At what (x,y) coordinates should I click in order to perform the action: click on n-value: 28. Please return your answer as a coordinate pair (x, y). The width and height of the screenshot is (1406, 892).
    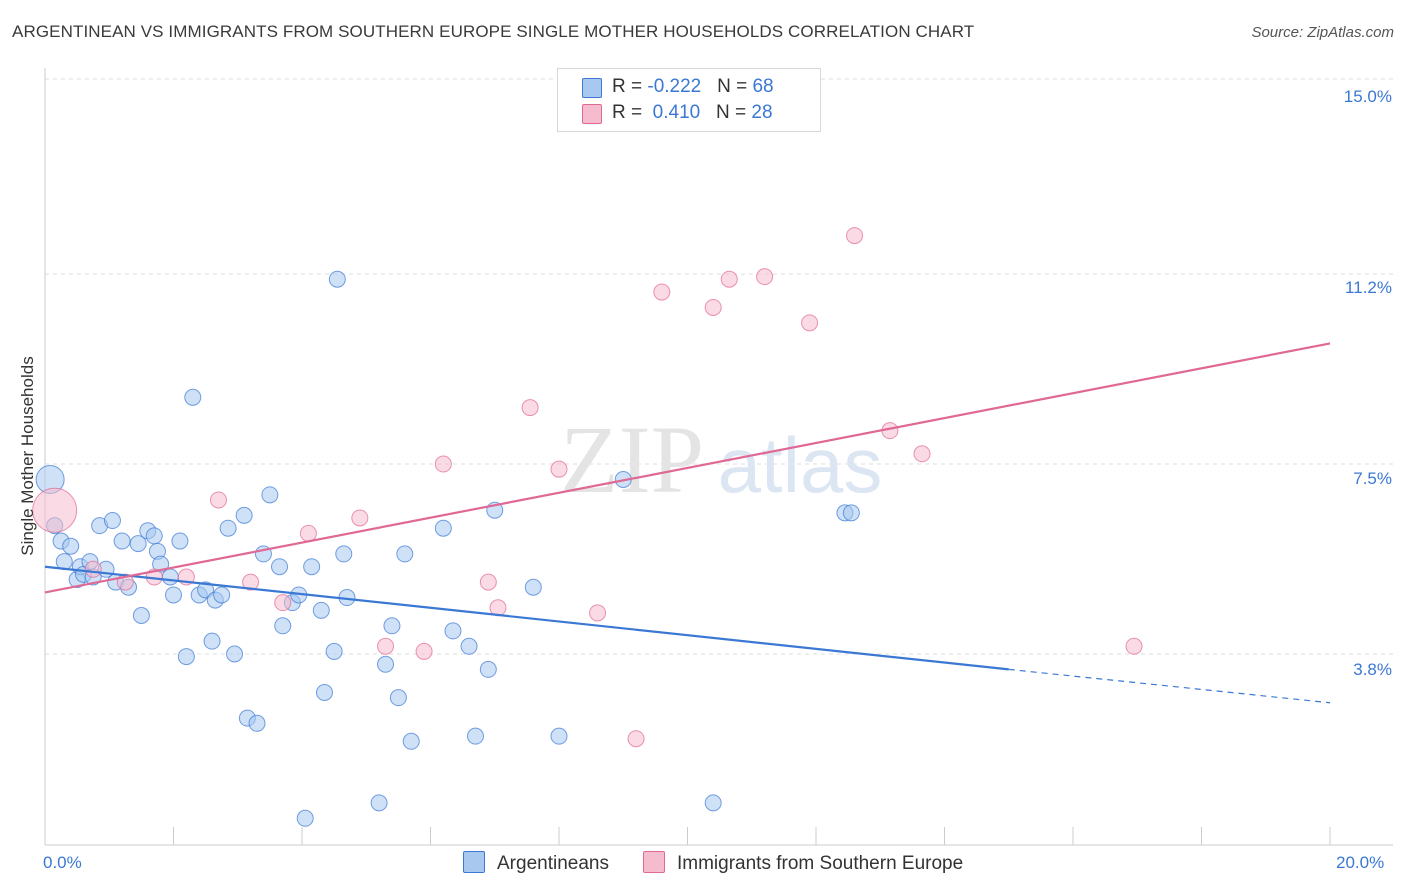
    Looking at the image, I should click on (762, 112).